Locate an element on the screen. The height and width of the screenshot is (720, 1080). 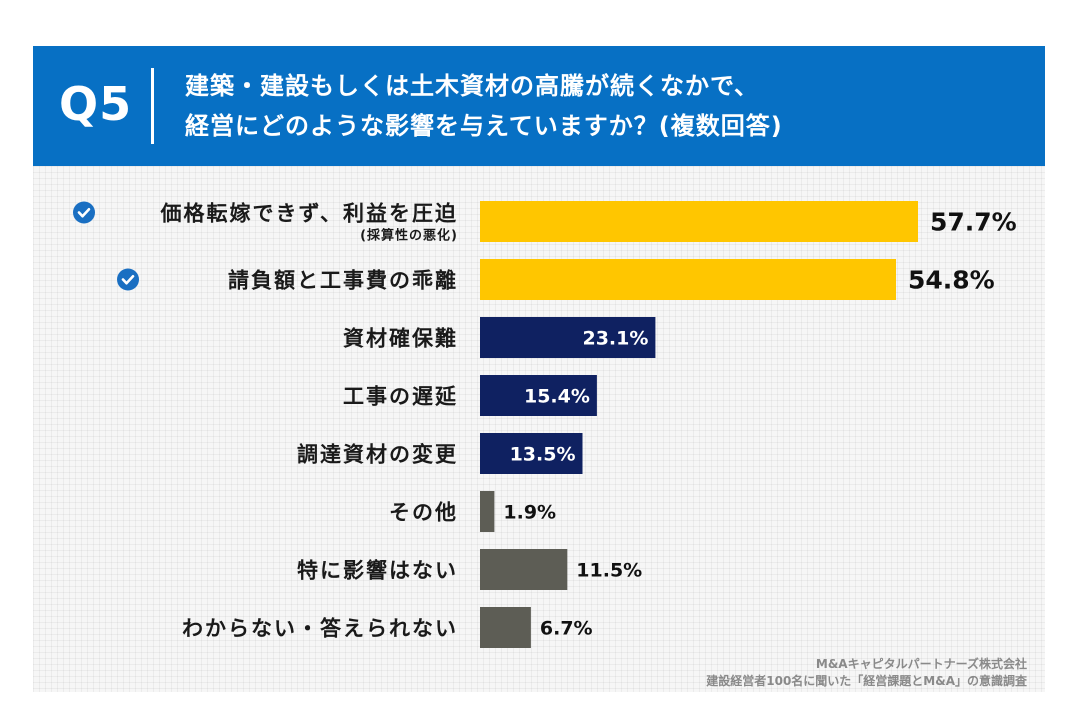
data-label-7: 11.5% is located at coordinates (609, 570).